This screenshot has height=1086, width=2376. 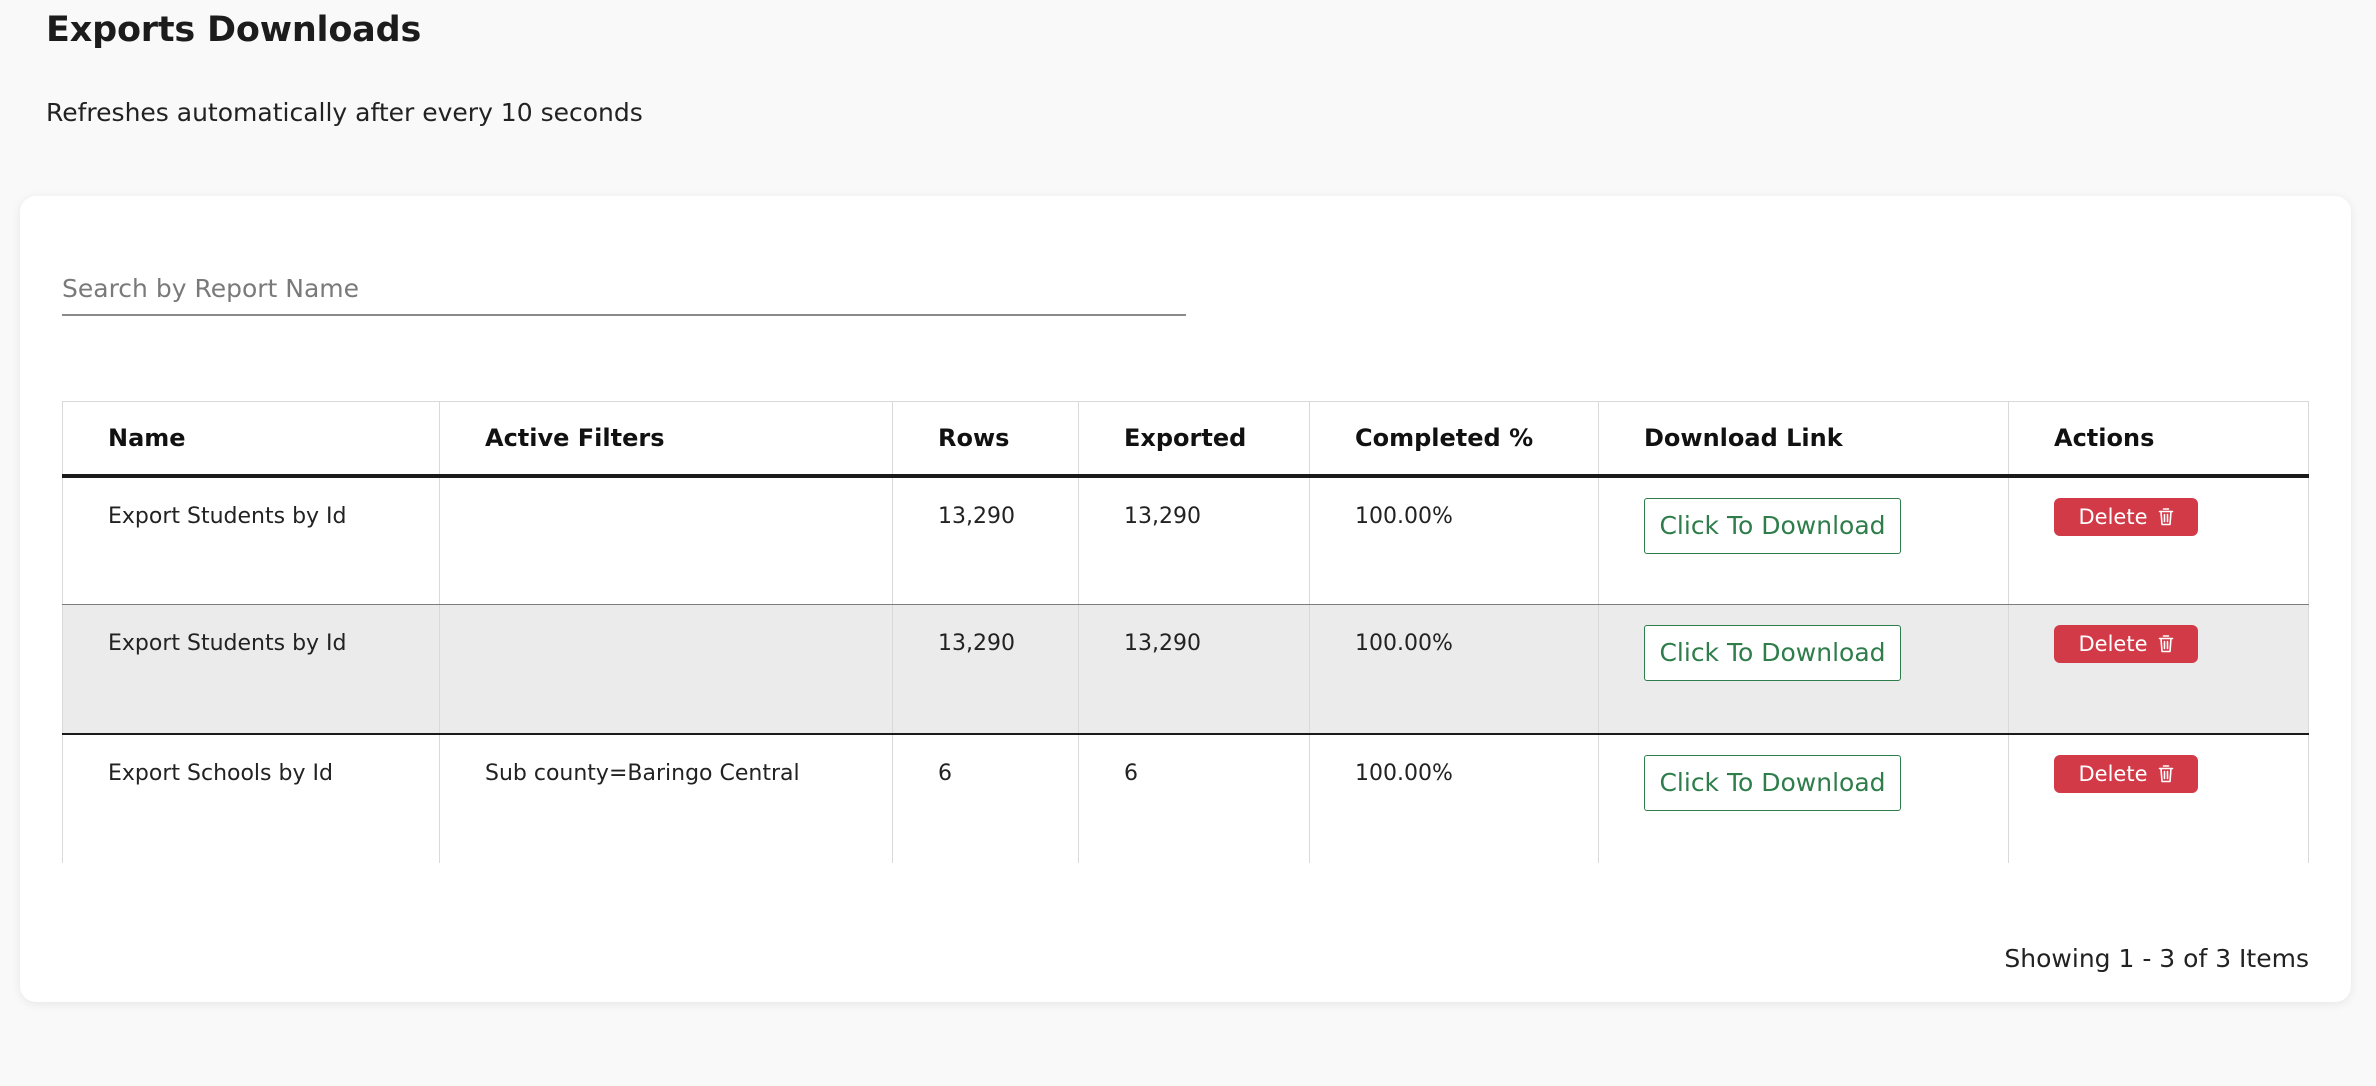 What do you see at coordinates (251, 798) in the screenshot?
I see `cell-name: Export Schools by Id` at bounding box center [251, 798].